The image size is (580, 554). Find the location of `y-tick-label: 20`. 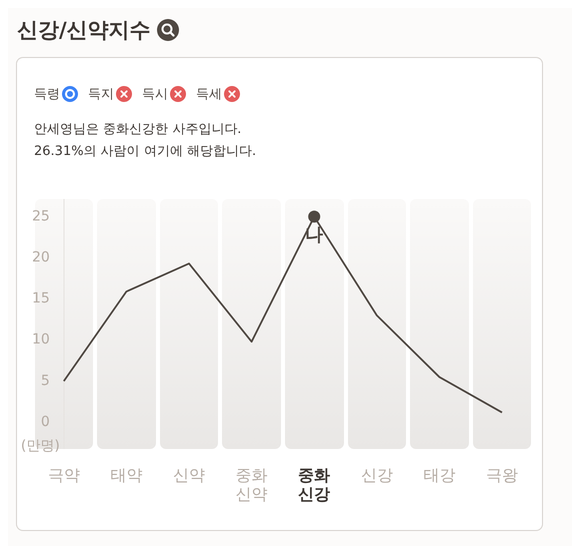

y-tick-label: 20 is located at coordinates (41, 257).